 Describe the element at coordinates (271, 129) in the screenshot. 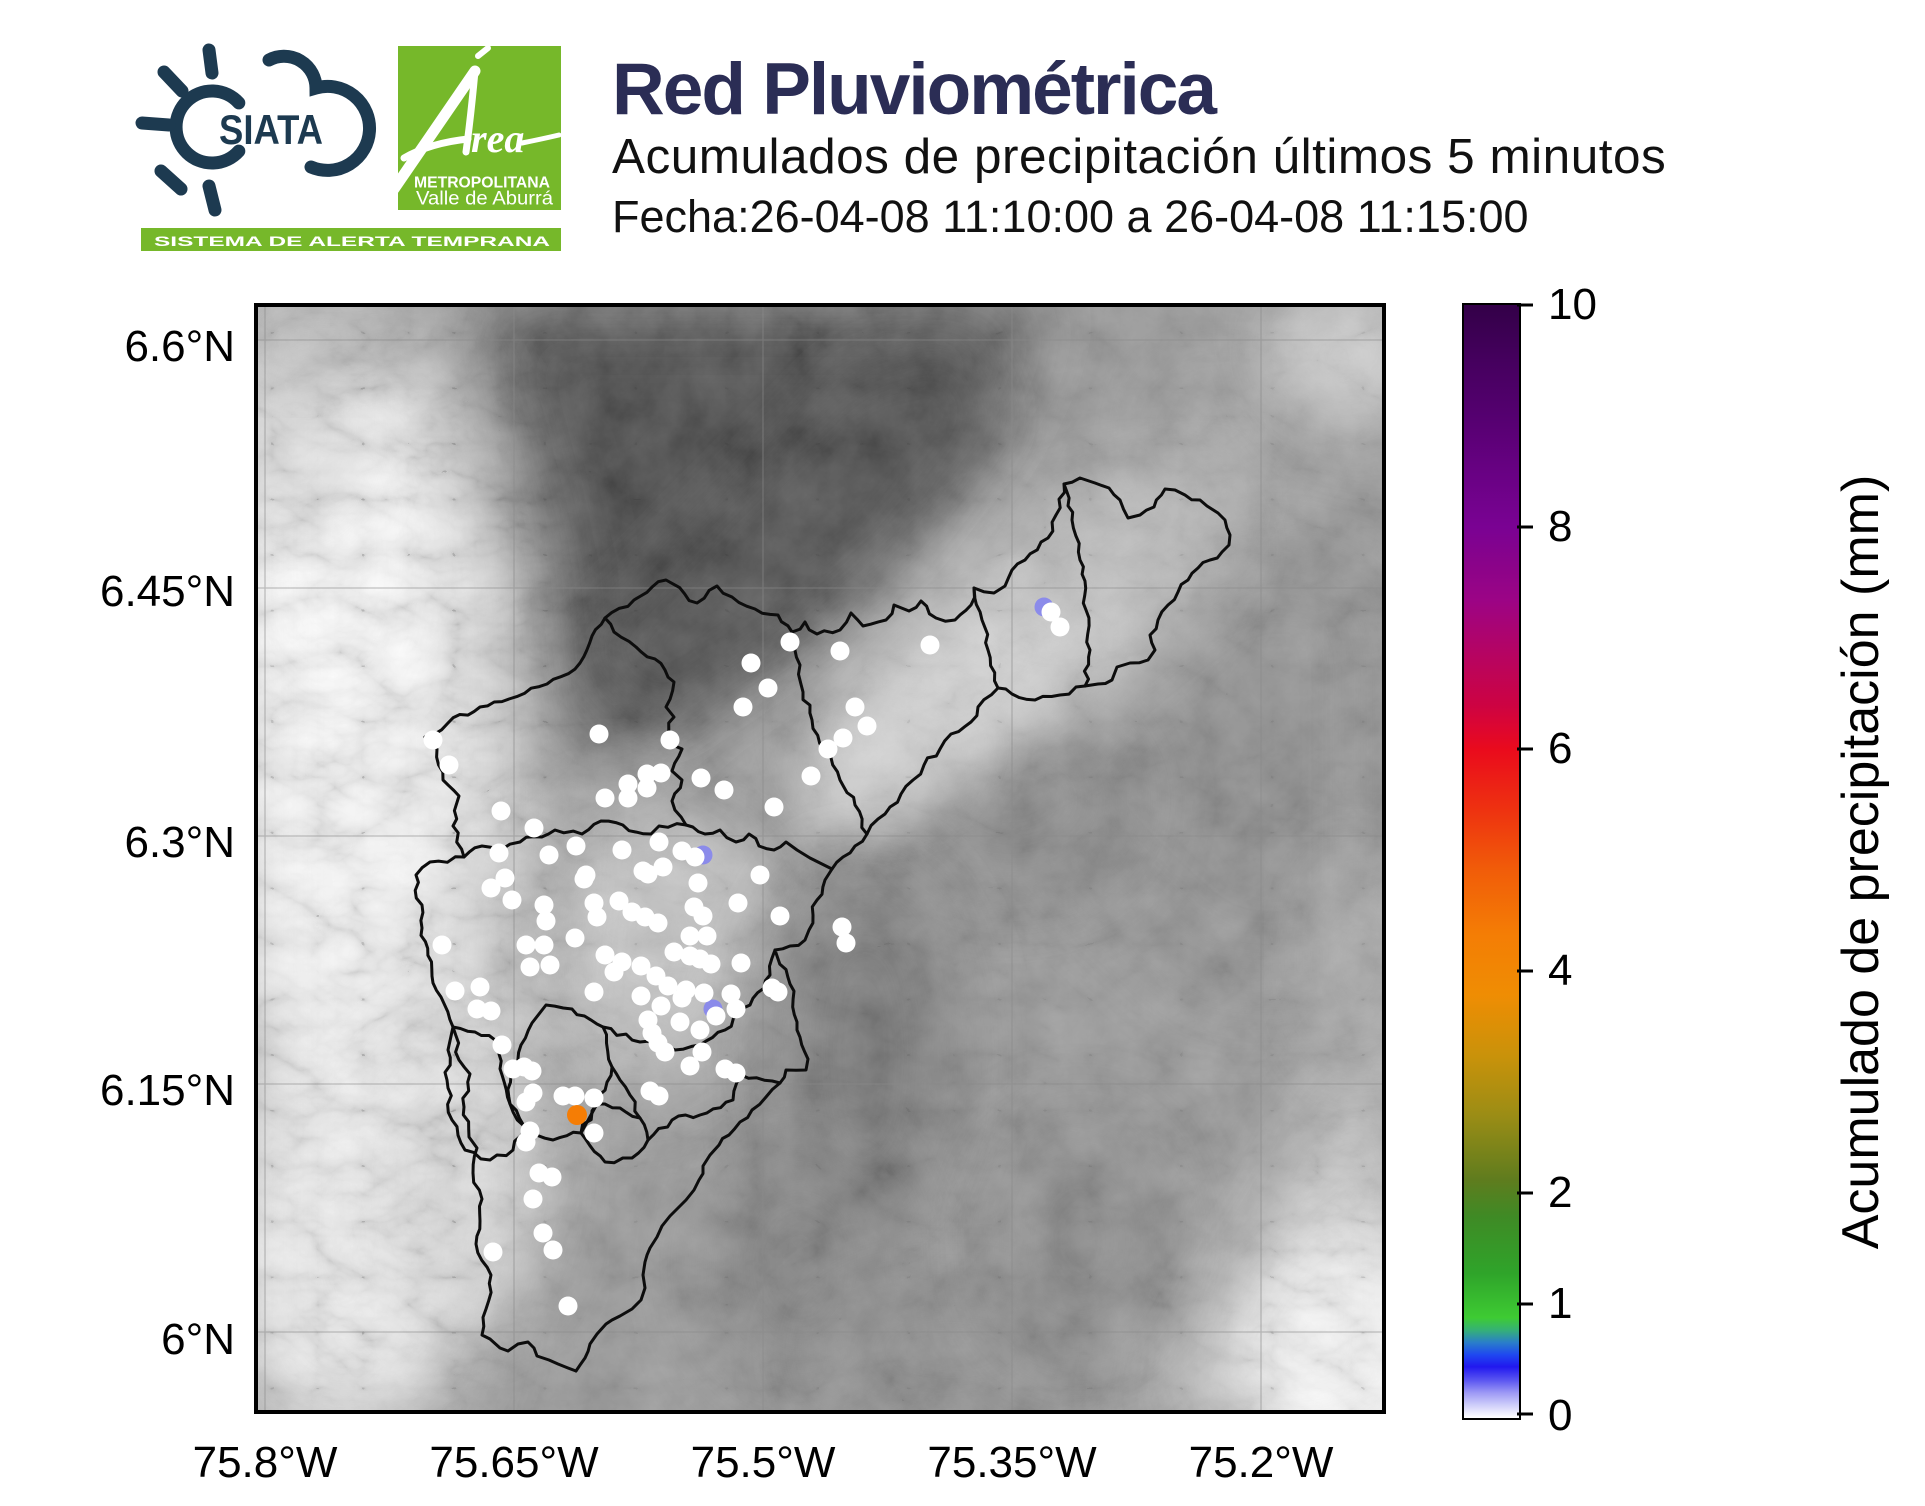

I see `svg-text: SIATA` at that location.